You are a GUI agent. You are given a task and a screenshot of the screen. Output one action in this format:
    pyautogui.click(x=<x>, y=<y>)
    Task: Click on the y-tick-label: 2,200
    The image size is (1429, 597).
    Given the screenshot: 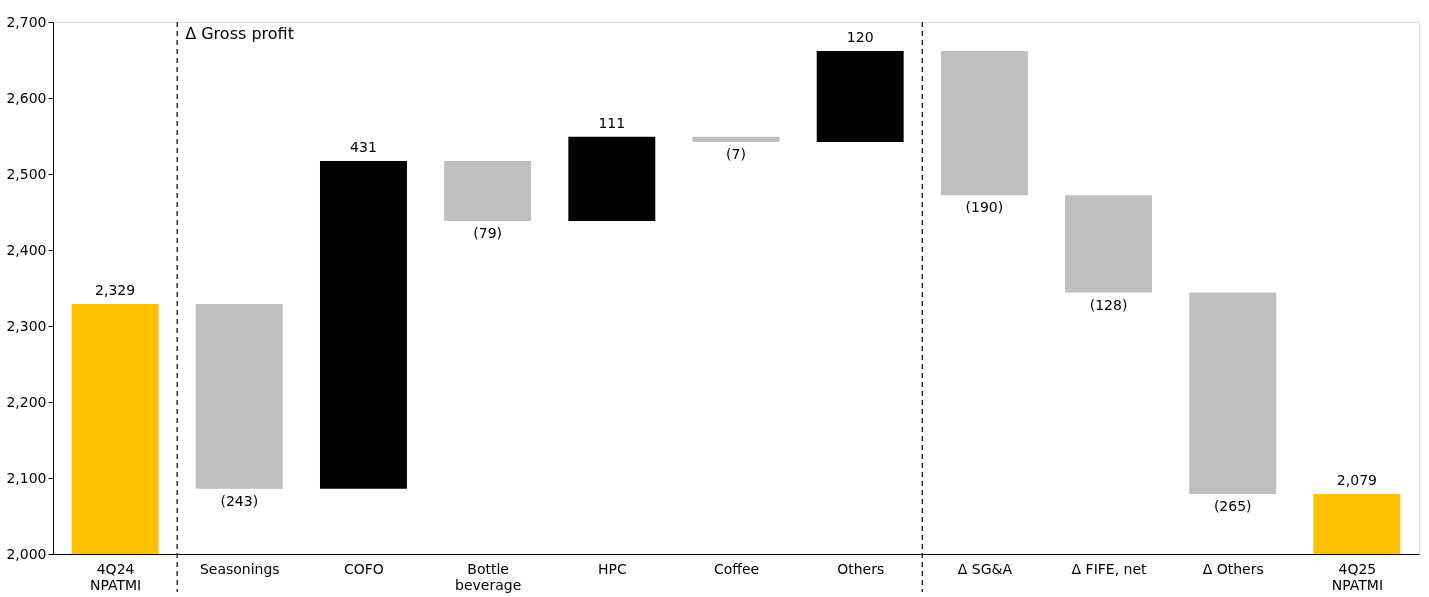 What is the action you would take?
    pyautogui.click(x=26, y=401)
    